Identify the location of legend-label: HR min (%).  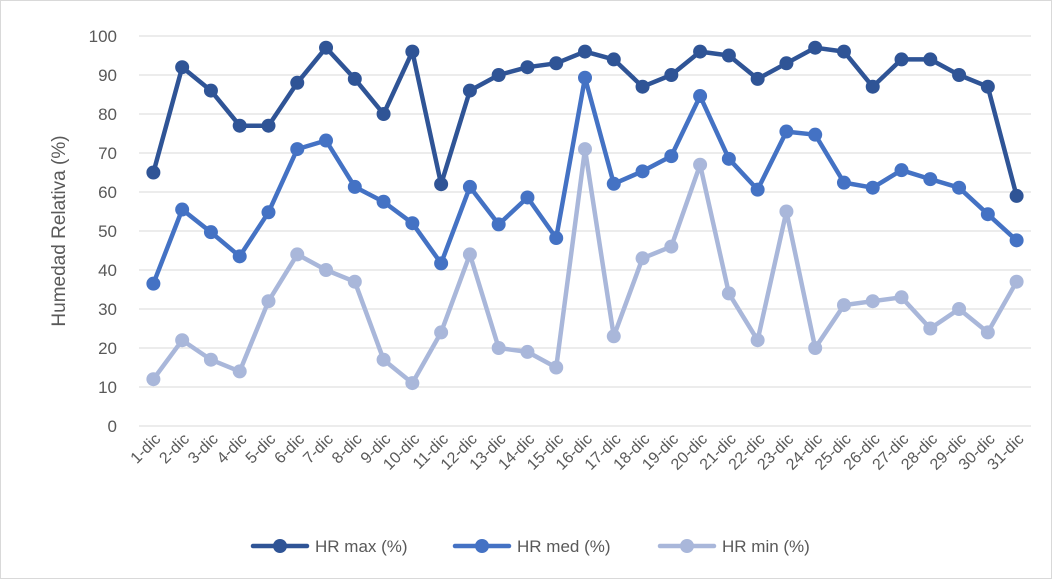
(766, 546).